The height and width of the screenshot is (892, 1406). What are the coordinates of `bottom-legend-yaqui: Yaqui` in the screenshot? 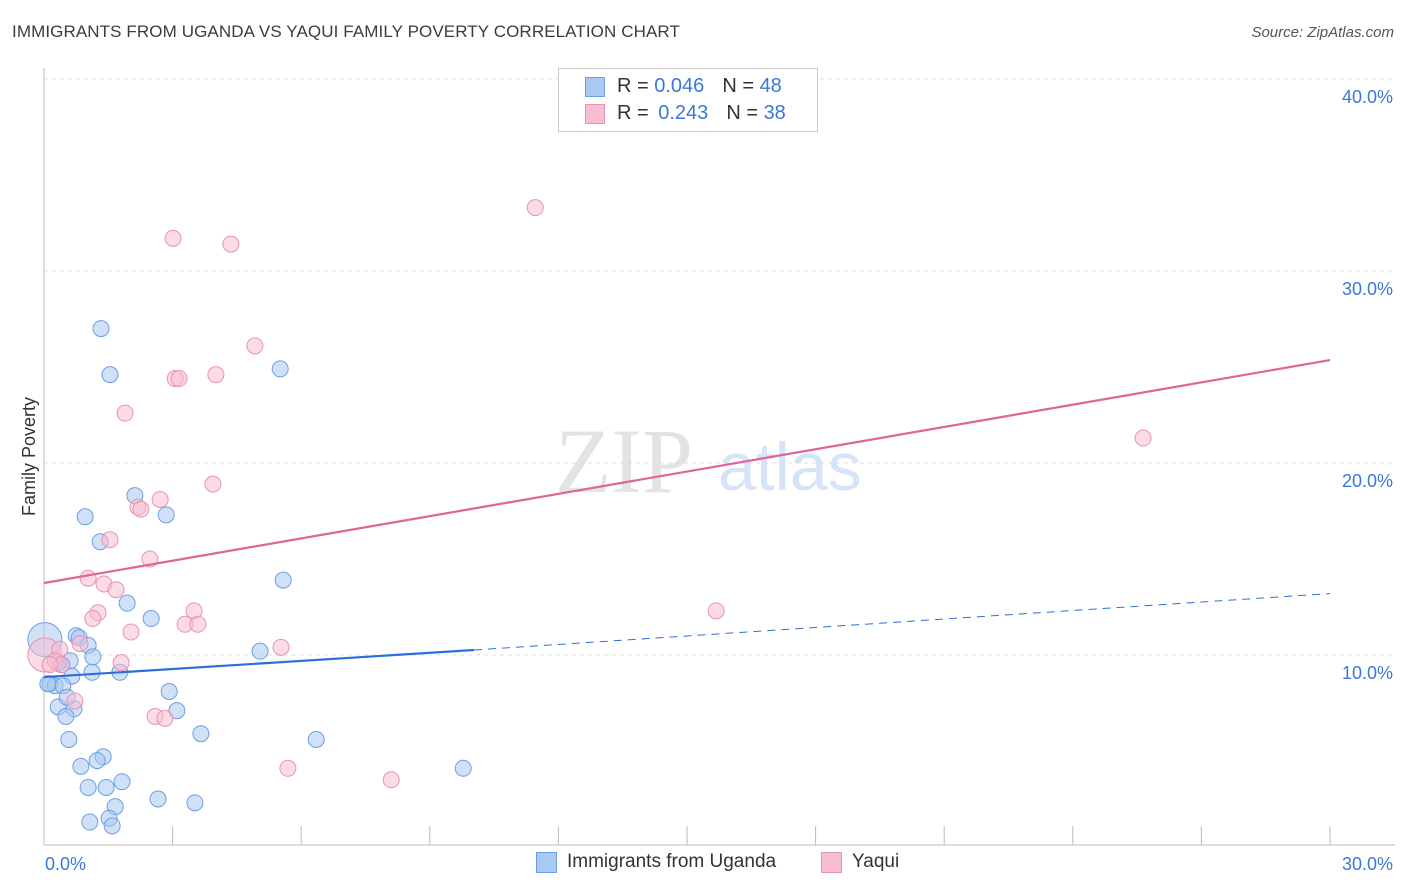 It's located at (860, 862).